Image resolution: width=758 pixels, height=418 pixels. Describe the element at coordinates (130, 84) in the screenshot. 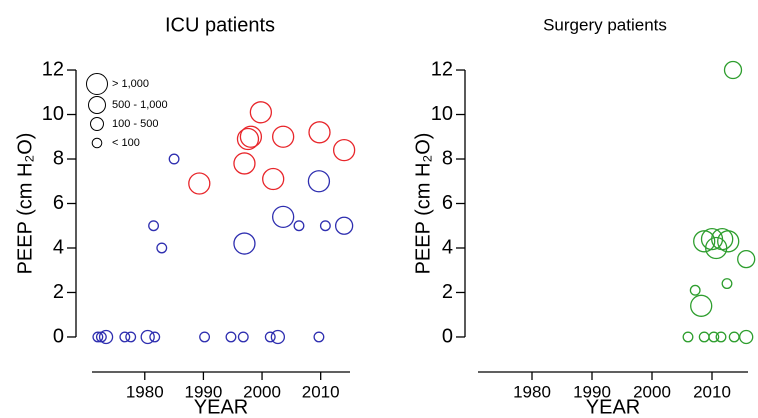

I see `legend-label: > 1,000` at that location.